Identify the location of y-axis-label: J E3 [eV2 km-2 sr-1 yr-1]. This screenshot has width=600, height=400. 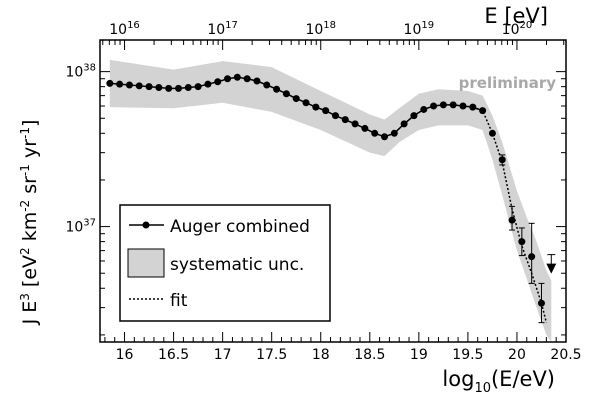
(29, 223).